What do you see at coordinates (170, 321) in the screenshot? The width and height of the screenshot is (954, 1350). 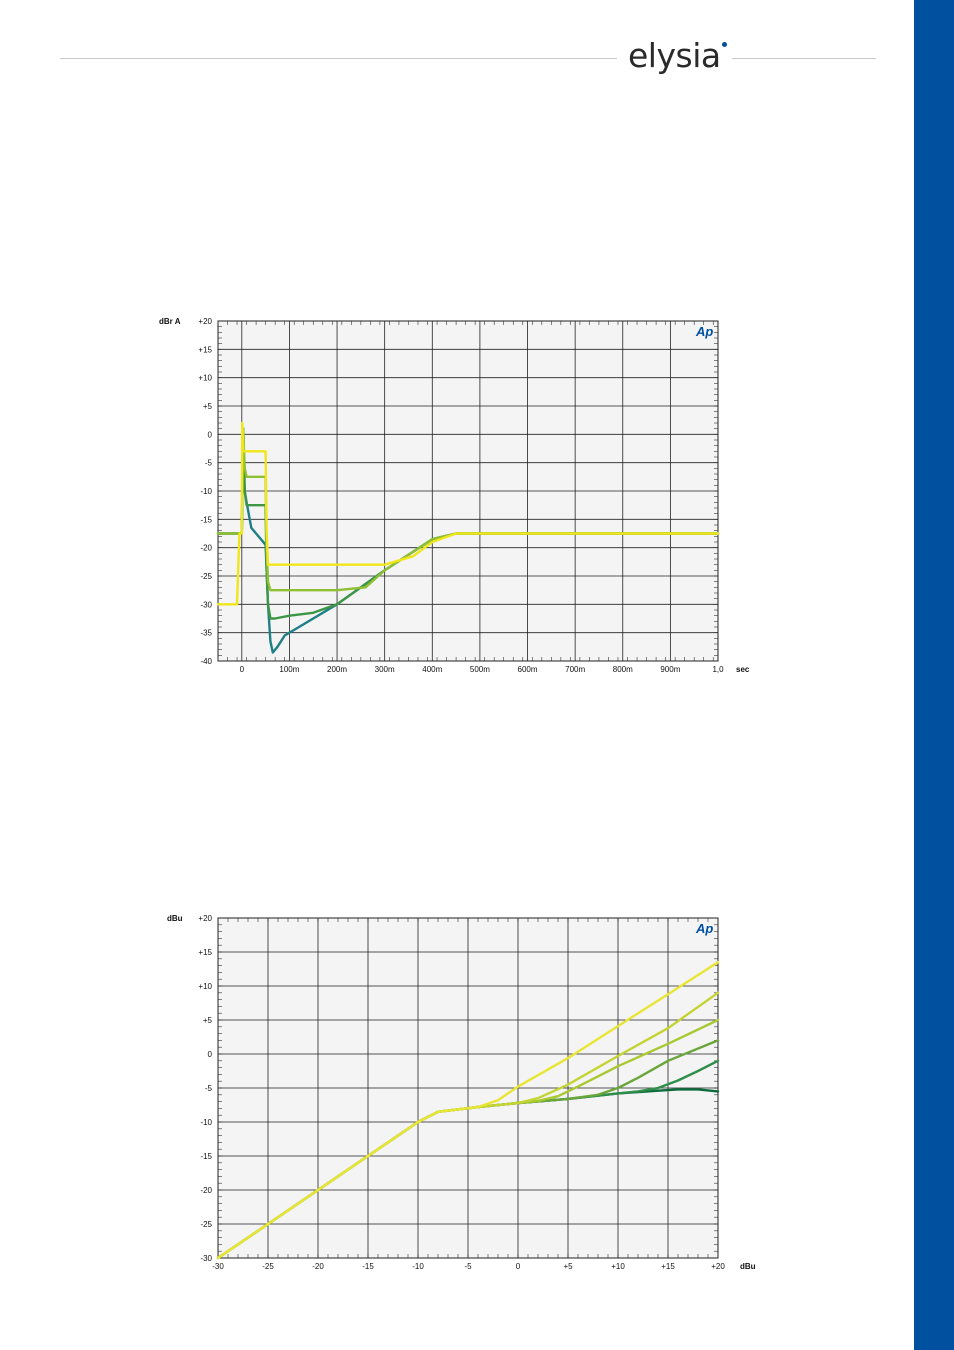 I see `y-axis-unit-label: dBr A` at bounding box center [170, 321].